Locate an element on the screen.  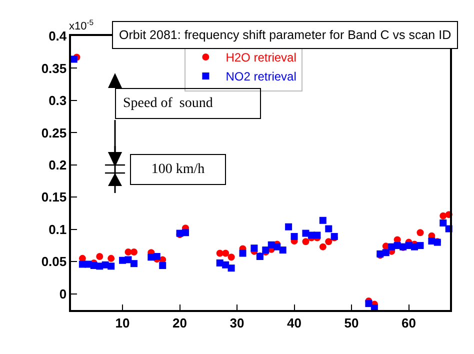
x-tick-label: 60 is located at coordinates (409, 322).